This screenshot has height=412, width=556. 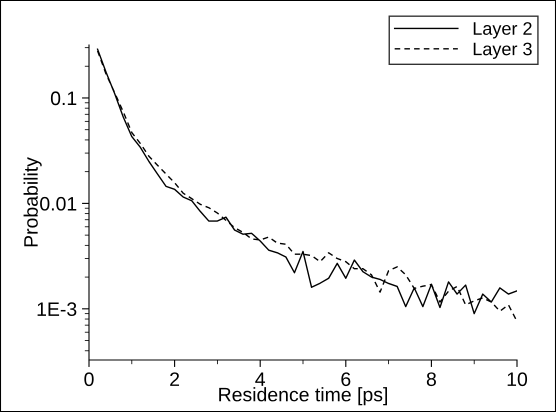 I want to click on x-tick-label: 6, so click(x=345, y=379).